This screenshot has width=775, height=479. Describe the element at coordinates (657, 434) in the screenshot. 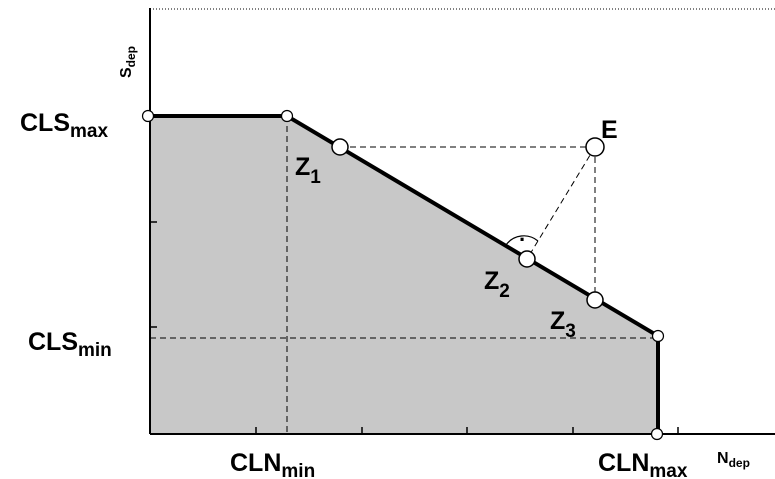

I see `cln-max-marker` at that location.